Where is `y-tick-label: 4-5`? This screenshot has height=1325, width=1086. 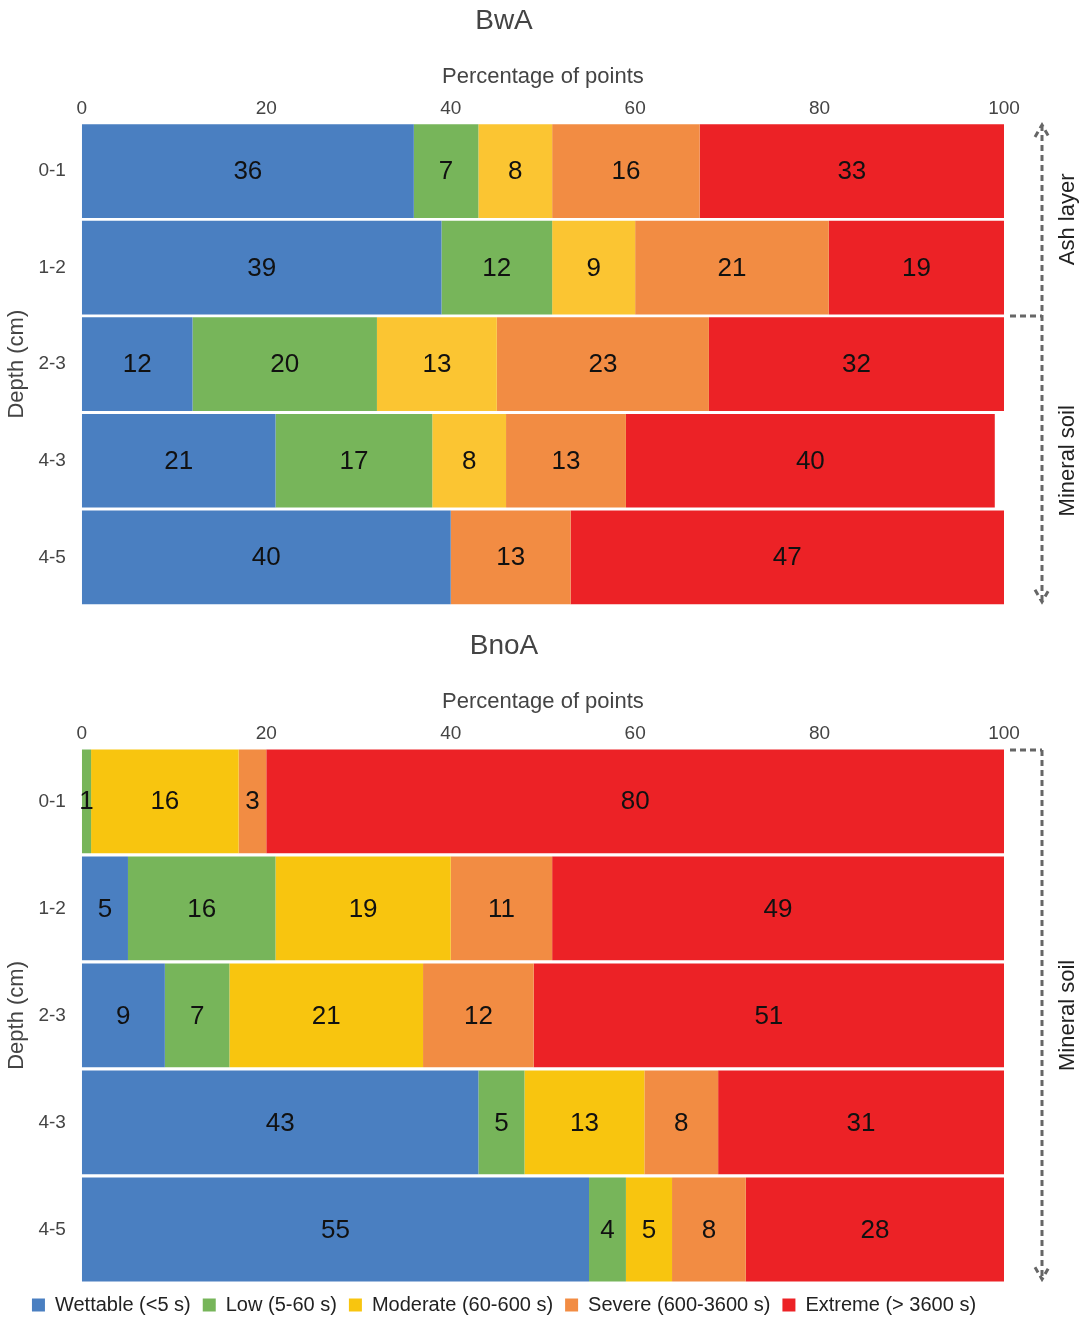
y-tick-label: 4-5 is located at coordinates (52, 1228).